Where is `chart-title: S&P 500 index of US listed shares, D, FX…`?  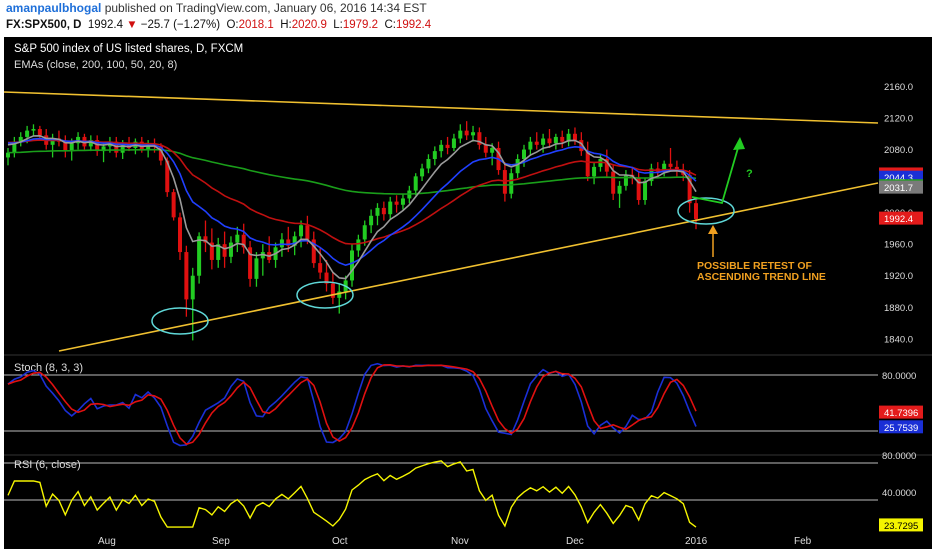
chart-title: S&P 500 index of US listed shares, D, FX… is located at coordinates (128, 49).